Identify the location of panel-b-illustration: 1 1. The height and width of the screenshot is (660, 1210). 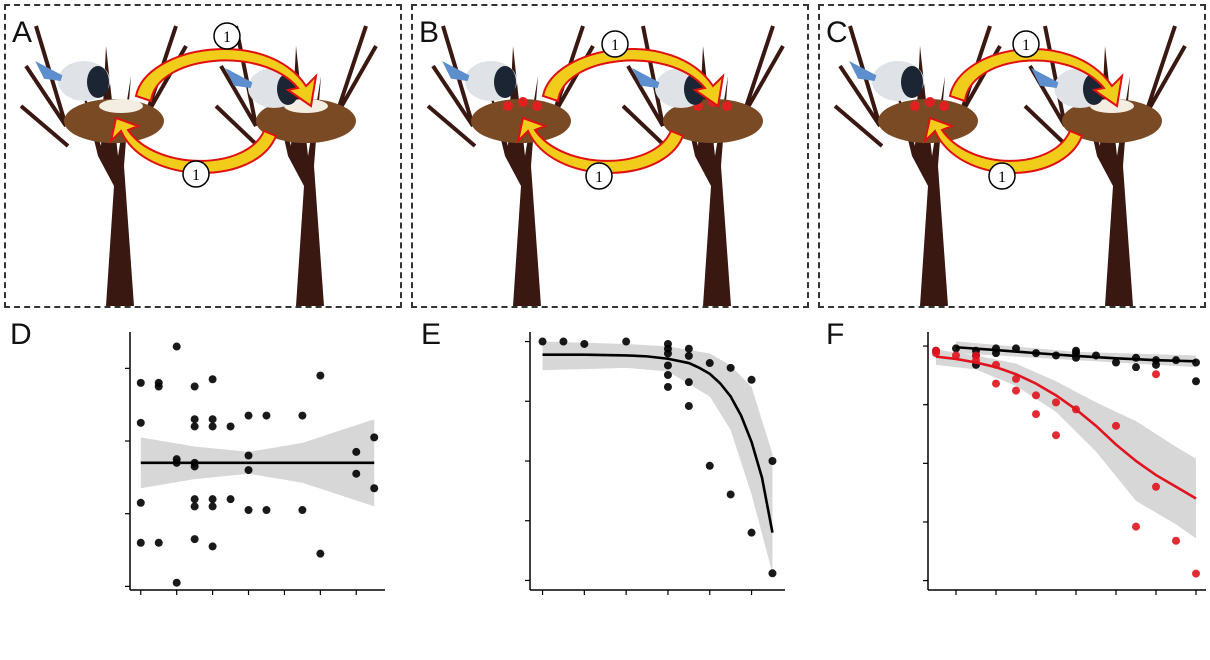
(605, 165).